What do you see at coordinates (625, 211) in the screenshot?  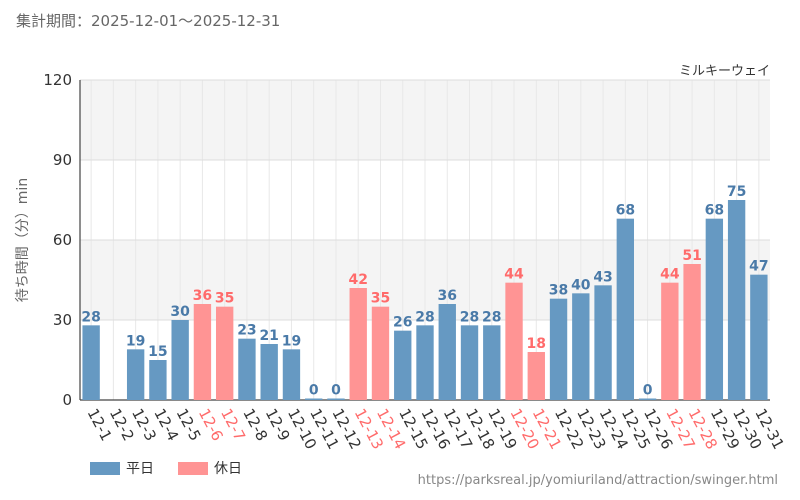 I see `data-label-12-25: 68` at bounding box center [625, 211].